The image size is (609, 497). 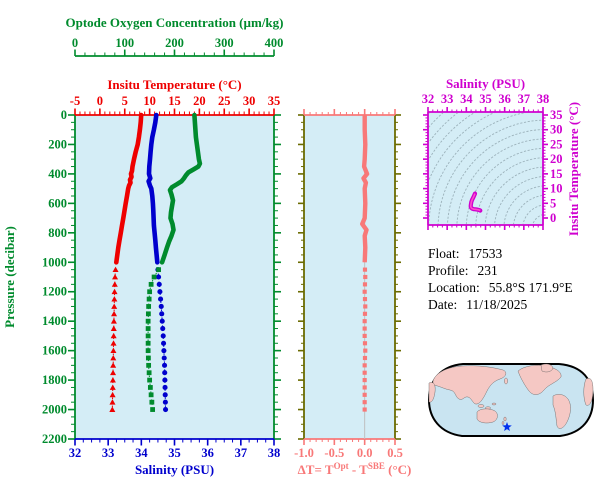 What do you see at coordinates (54, 321) in the screenshot?
I see `tick-label: 1400` at bounding box center [54, 321].